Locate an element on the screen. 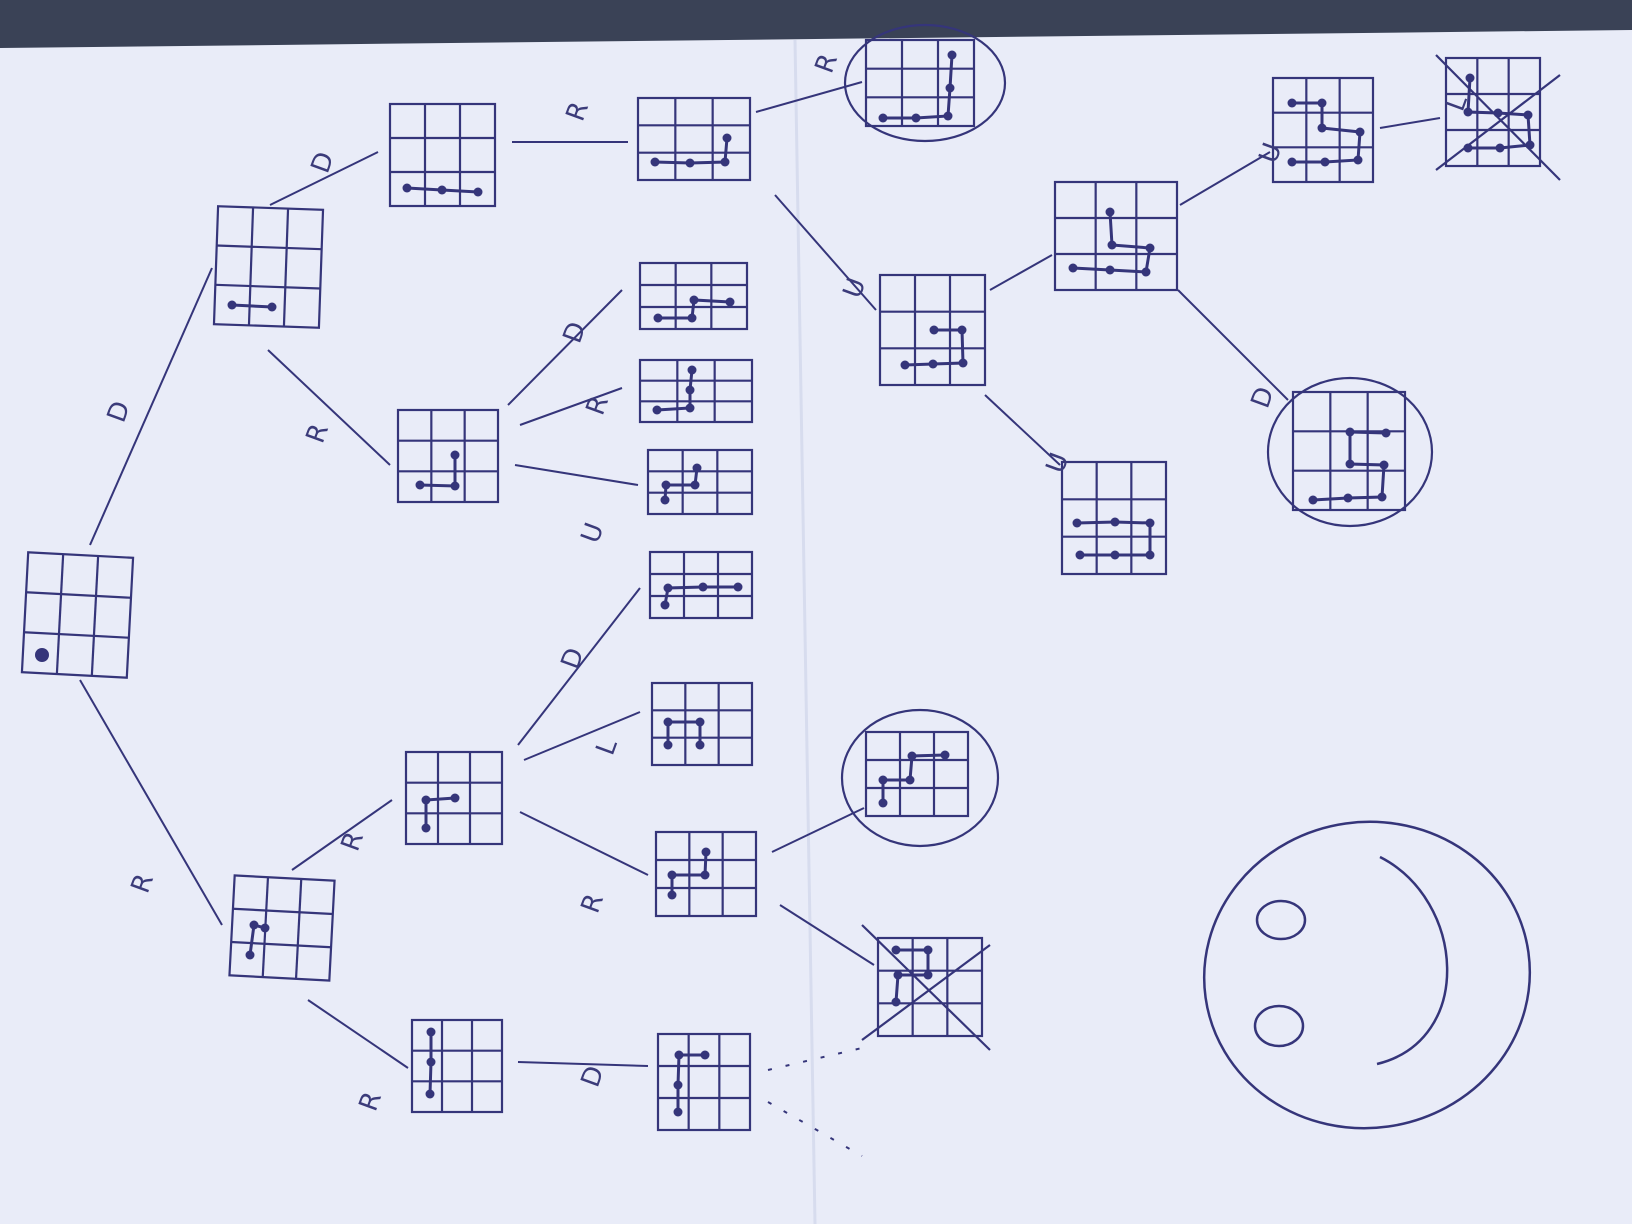  grid-drr is located at coordinates (696, 391).